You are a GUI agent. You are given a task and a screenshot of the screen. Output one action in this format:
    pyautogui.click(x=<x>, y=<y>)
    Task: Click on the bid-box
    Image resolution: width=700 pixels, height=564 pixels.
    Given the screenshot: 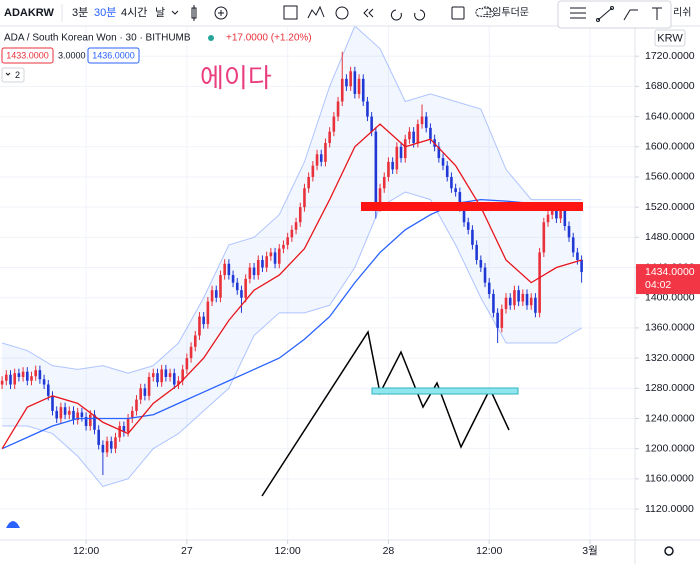 What is the action you would take?
    pyautogui.click(x=27, y=55)
    